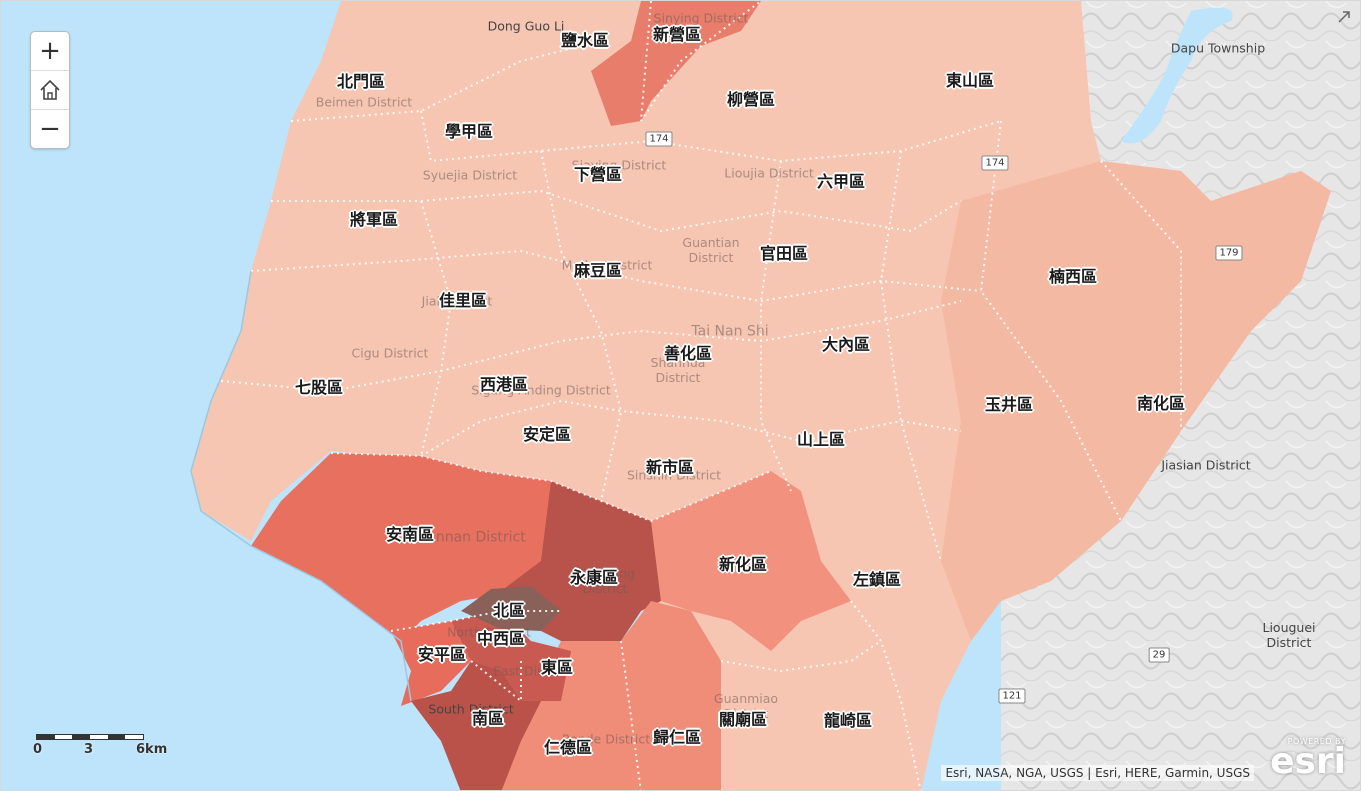 The image size is (1361, 791). Describe the element at coordinates (1218, 48) in the screenshot. I see `basemap-label: Dapu Township` at that location.